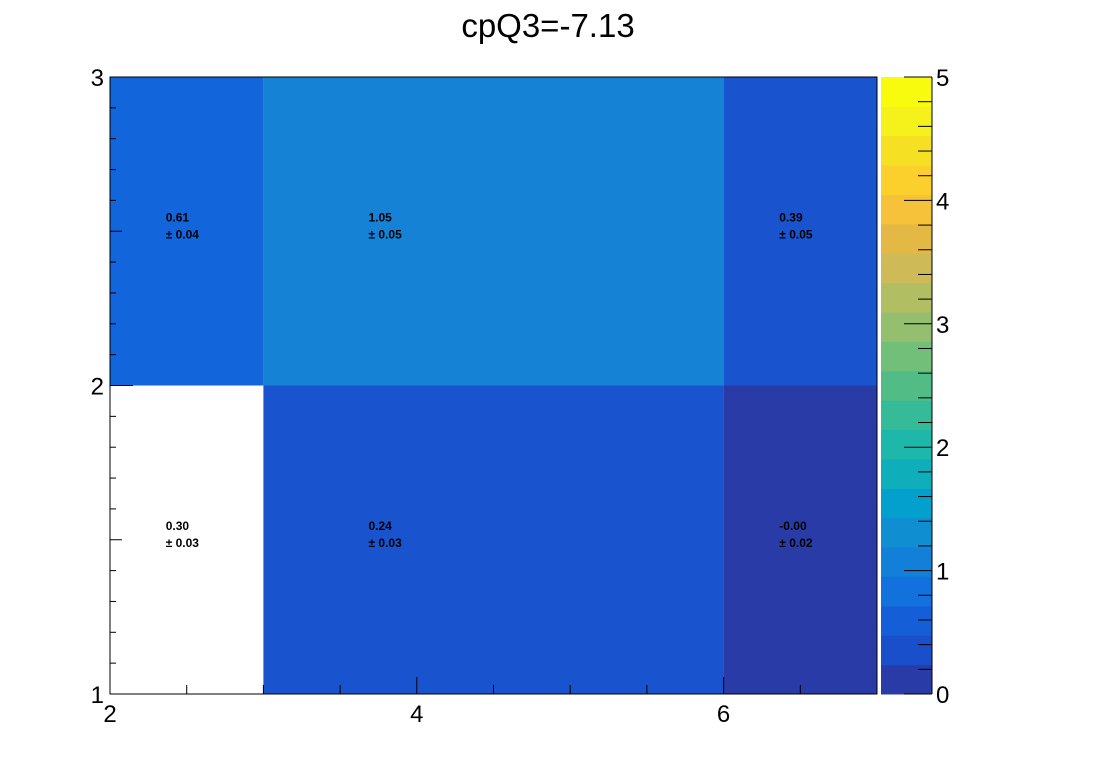 This screenshot has width=1096, height=772. What do you see at coordinates (942, 695) in the screenshot?
I see `z-tick-label: 0` at bounding box center [942, 695].